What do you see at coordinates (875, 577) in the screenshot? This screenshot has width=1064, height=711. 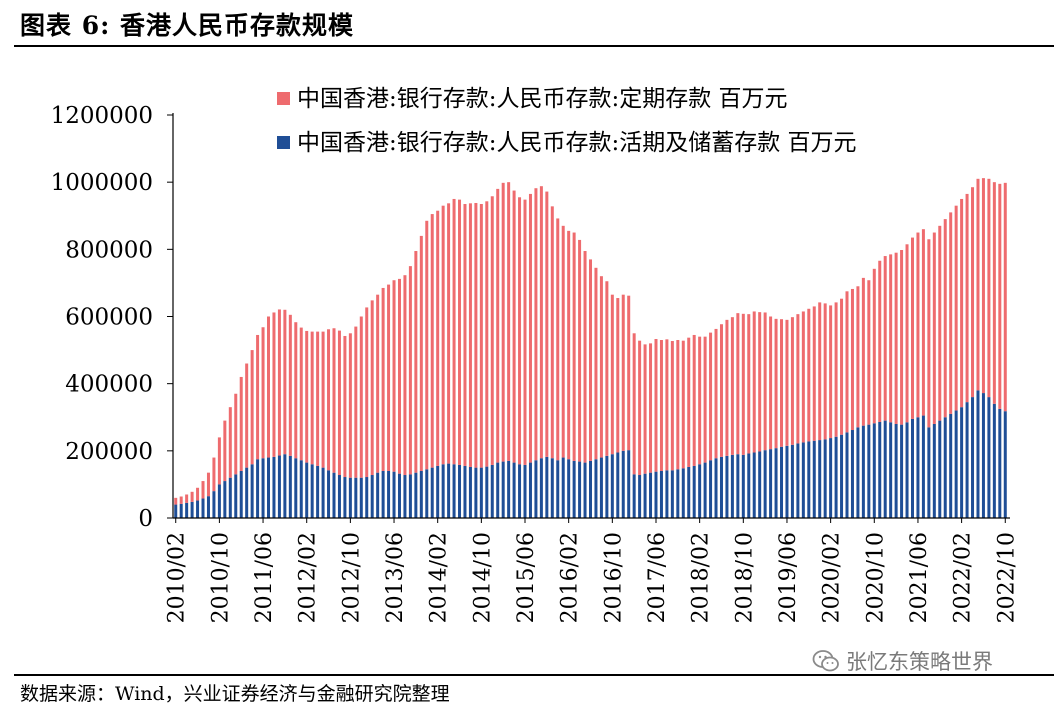 I see `x-tick-label: 2020/10` at bounding box center [875, 577].